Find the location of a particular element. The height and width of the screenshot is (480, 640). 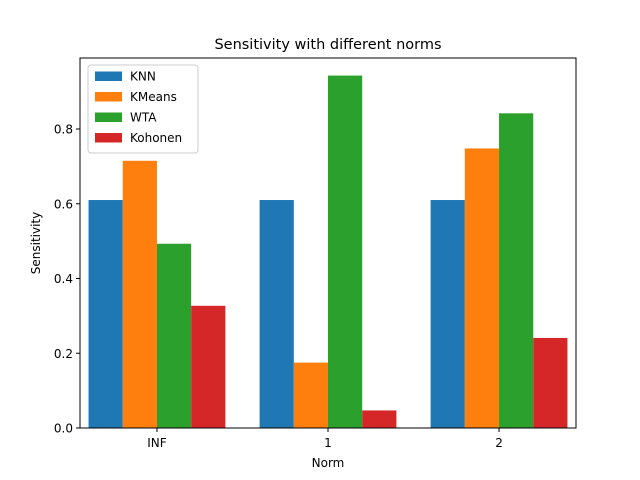

x-axis-label: Norm is located at coordinates (328, 463).